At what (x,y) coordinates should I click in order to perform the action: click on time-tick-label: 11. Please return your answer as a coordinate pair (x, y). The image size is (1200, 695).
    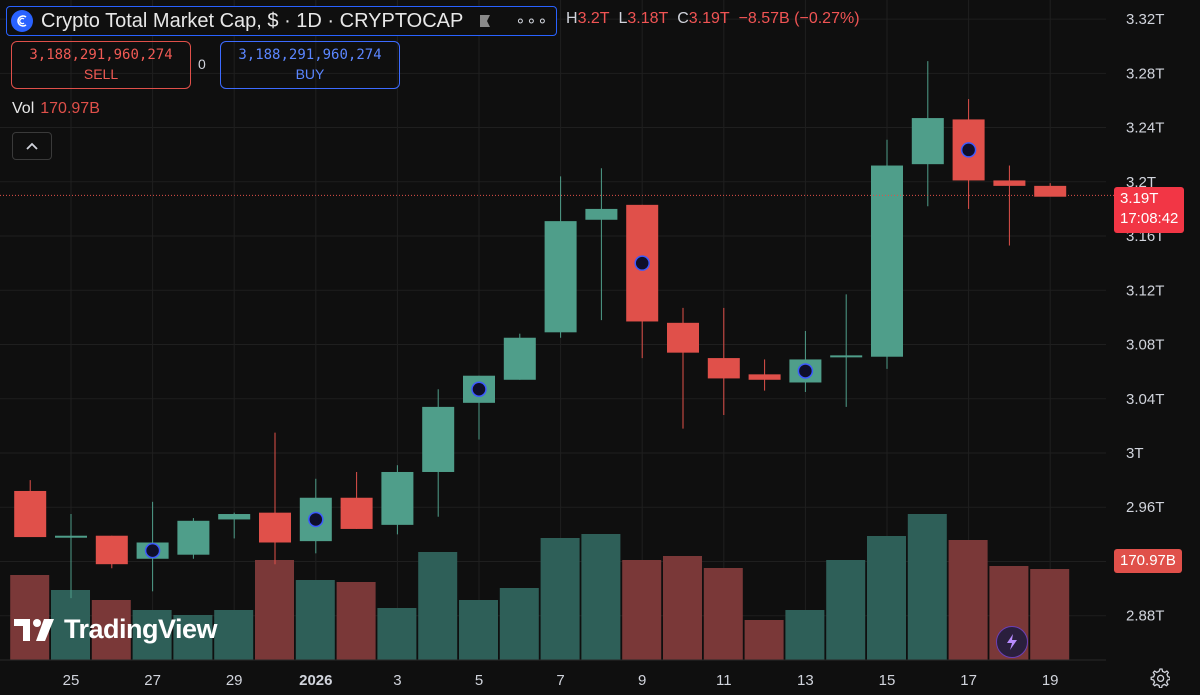
    Looking at the image, I should click on (724, 680).